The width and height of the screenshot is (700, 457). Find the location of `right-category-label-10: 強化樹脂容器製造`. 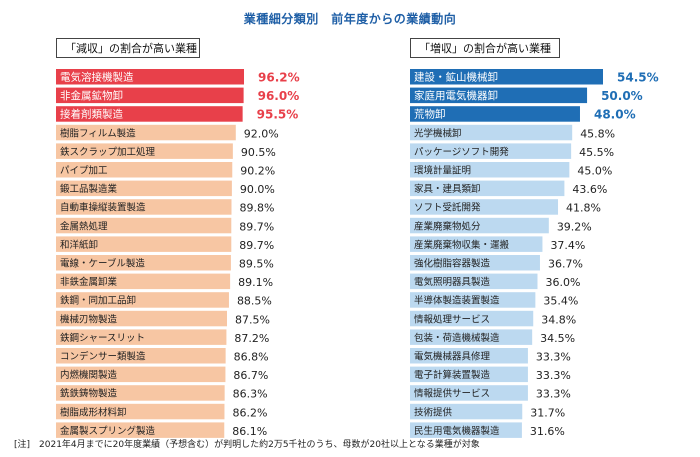

right-category-label-10: 強化樹脂容器製造 is located at coordinates (452, 264).